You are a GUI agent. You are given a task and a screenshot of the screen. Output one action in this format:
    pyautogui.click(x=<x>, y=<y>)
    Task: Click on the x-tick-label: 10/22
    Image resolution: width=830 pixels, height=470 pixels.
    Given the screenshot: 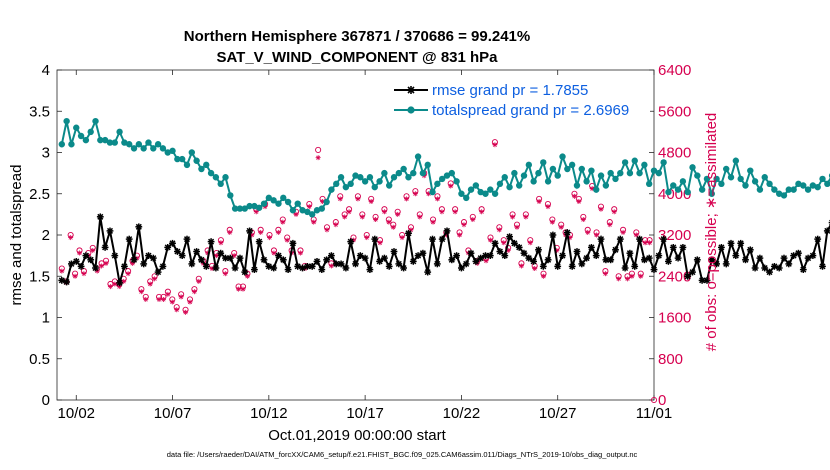 What is the action you would take?
    pyautogui.click(x=462, y=413)
    